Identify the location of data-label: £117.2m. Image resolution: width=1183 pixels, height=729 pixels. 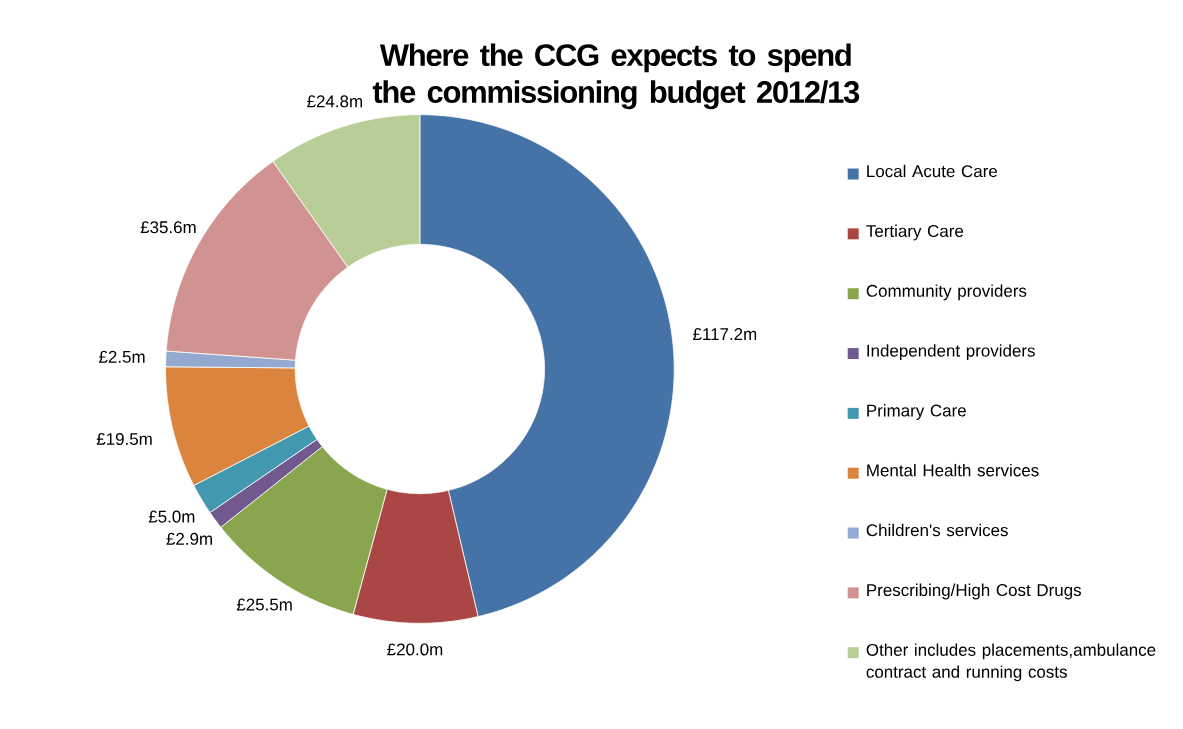
(725, 334).